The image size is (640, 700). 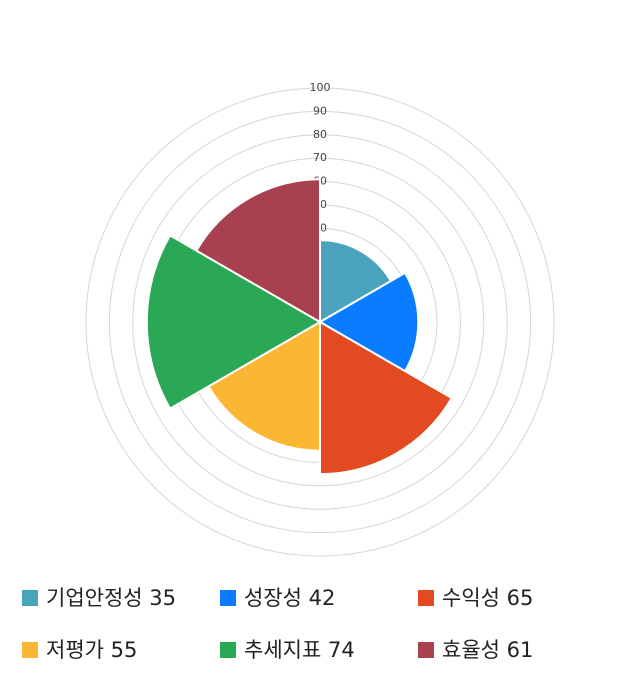 I want to click on legend-label: 수익성 65, so click(x=487, y=598).